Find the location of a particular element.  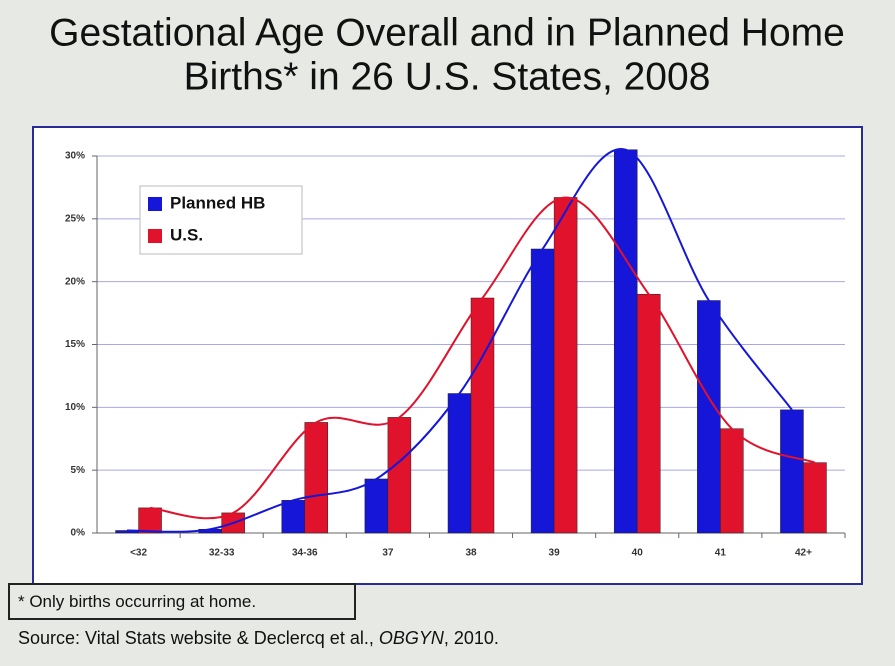

source-text: , 2010. is located at coordinates (471, 638).